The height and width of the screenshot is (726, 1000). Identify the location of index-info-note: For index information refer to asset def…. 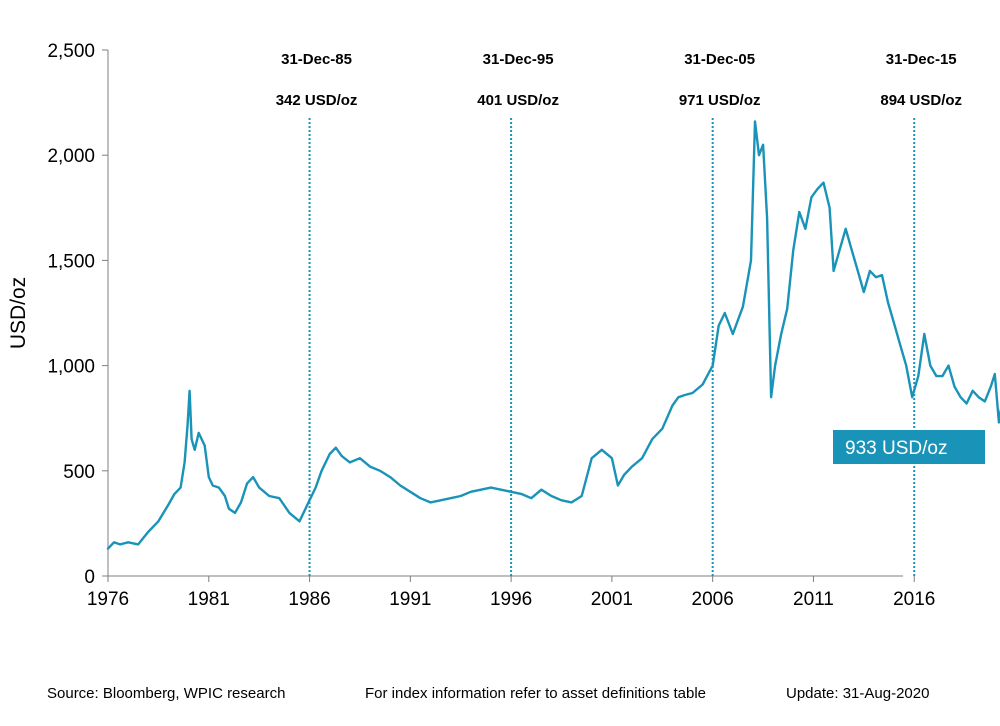
(536, 693).